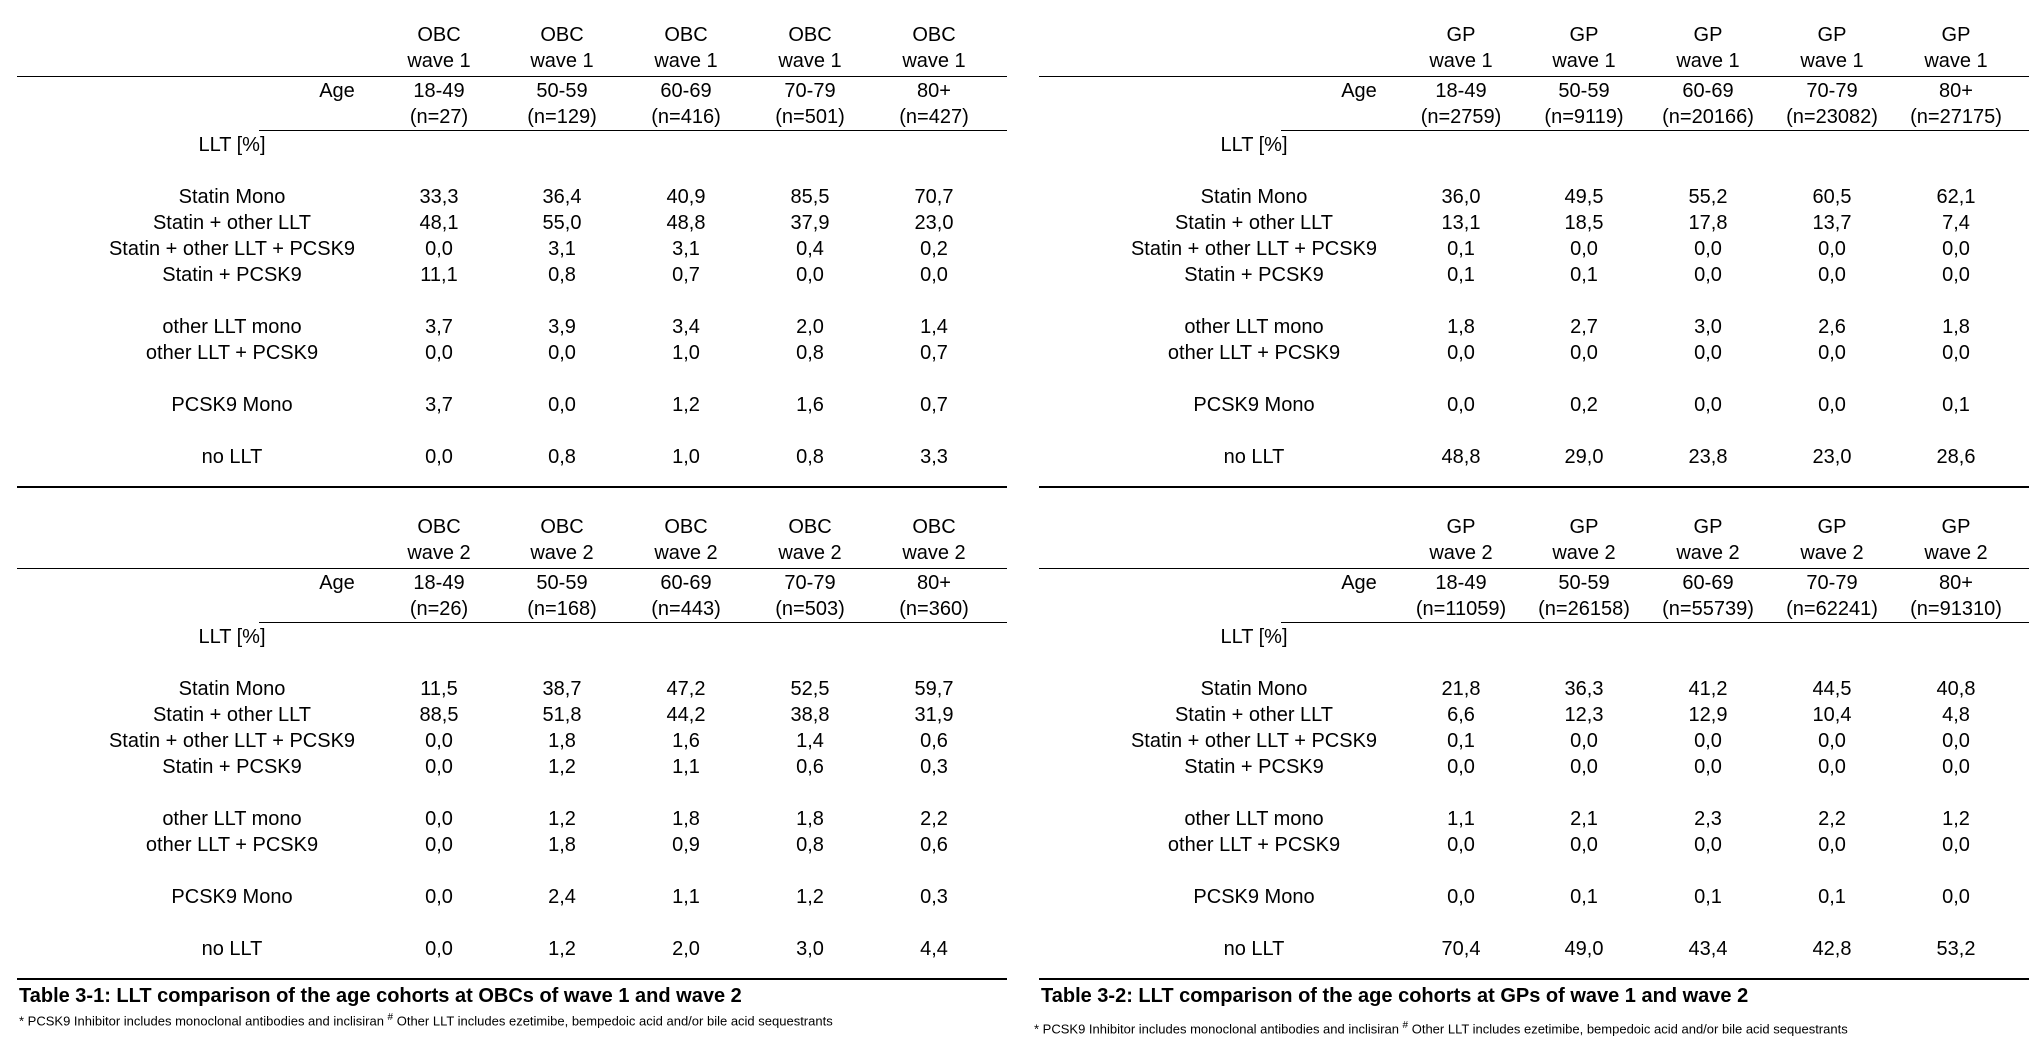 The width and height of the screenshot is (2043, 1046). What do you see at coordinates (934, 223) in the screenshot?
I see `table-cell: 23,0` at bounding box center [934, 223].